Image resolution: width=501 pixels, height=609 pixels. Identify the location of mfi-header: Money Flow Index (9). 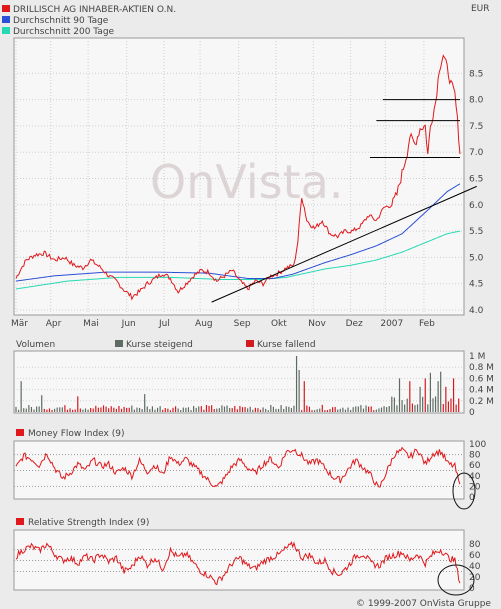
(70, 434).